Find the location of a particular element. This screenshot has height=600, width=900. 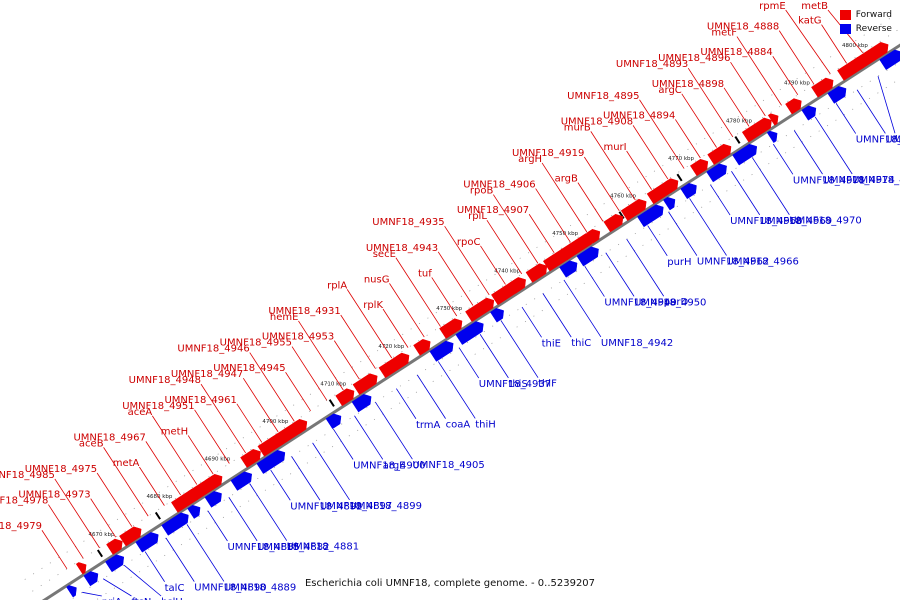

gene-label: UMNF18_4906 is located at coordinates (499, 185).